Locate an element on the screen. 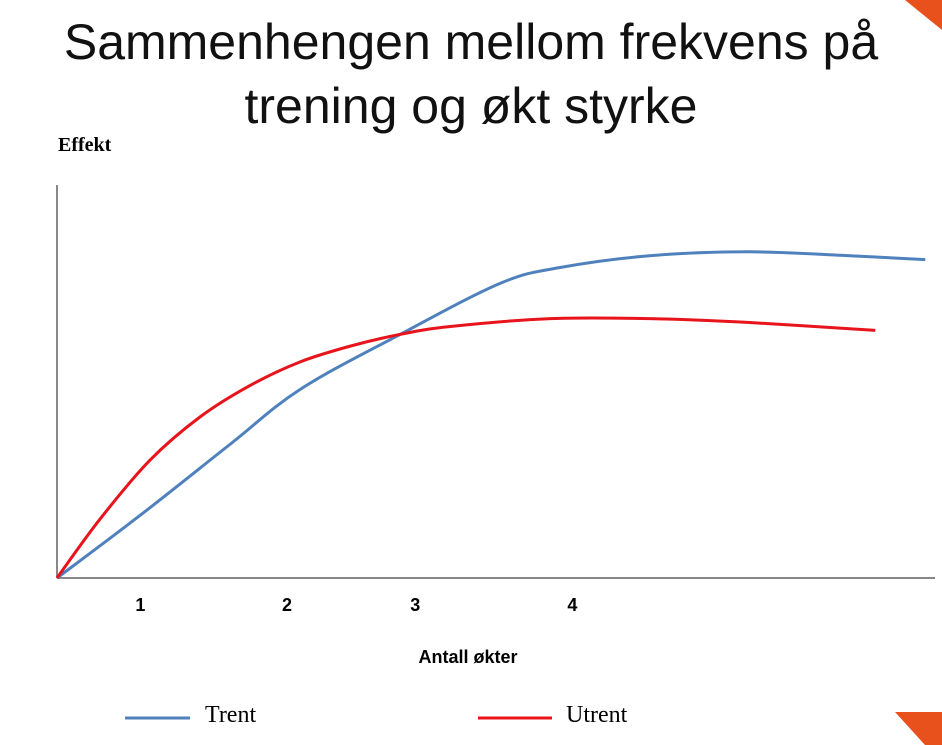 Image resolution: width=942 pixels, height=745 pixels. x-tick-label: 4 is located at coordinates (572, 605).